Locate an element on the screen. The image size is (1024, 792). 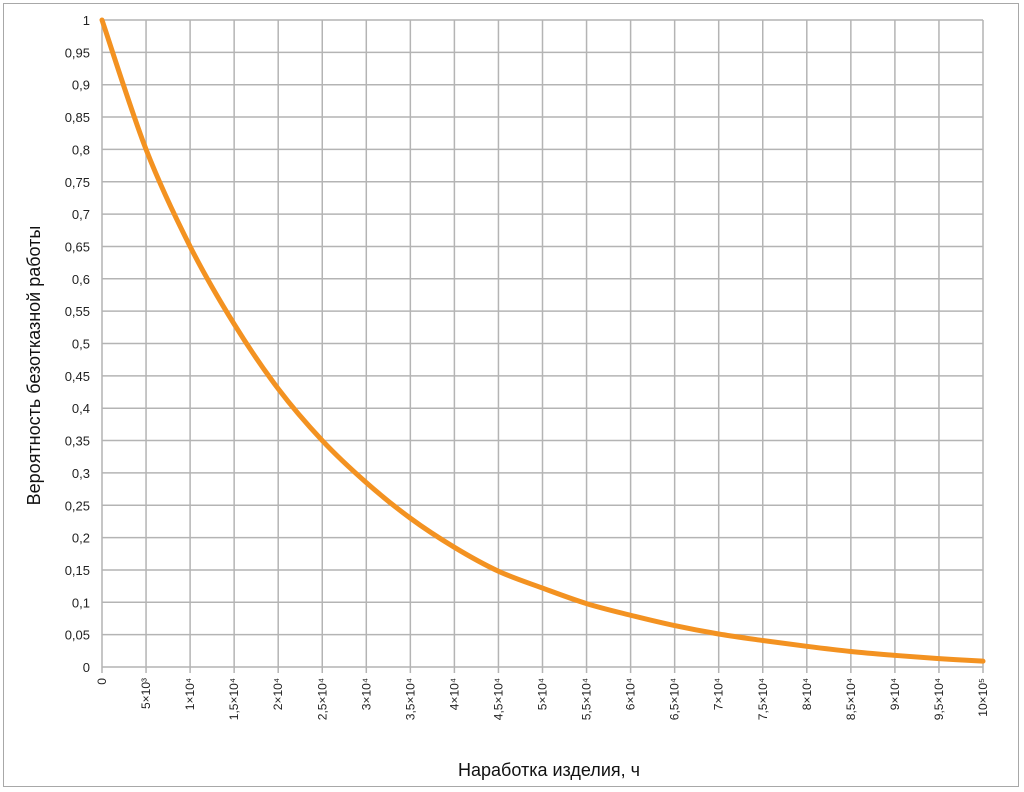
y-tick-label: 1 is located at coordinates (86, 20).